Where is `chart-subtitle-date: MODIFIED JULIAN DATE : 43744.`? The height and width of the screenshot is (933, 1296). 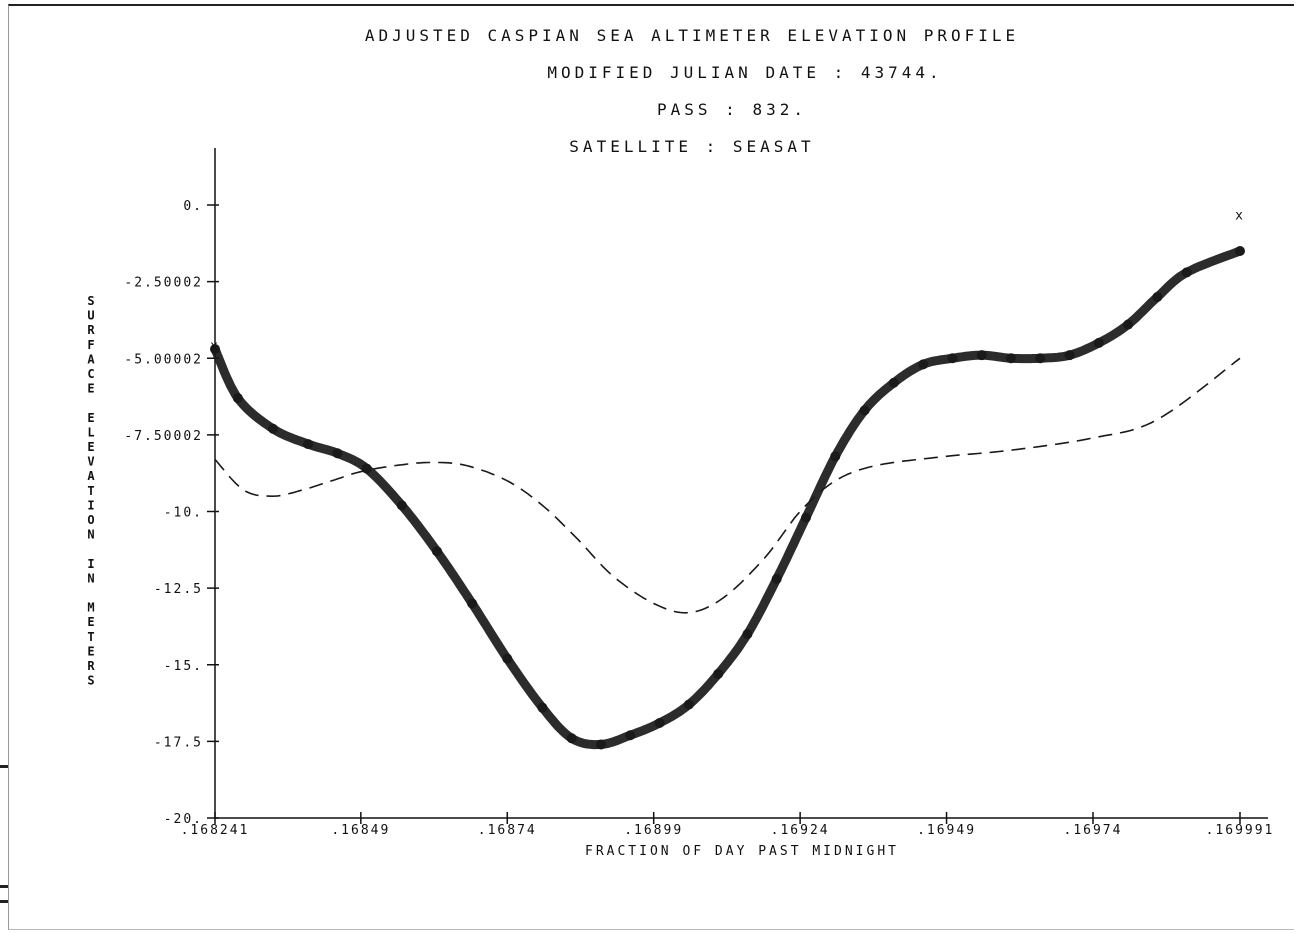 chart-subtitle-date: MODIFIED JULIAN DATE : 43744. is located at coordinates (744, 72).